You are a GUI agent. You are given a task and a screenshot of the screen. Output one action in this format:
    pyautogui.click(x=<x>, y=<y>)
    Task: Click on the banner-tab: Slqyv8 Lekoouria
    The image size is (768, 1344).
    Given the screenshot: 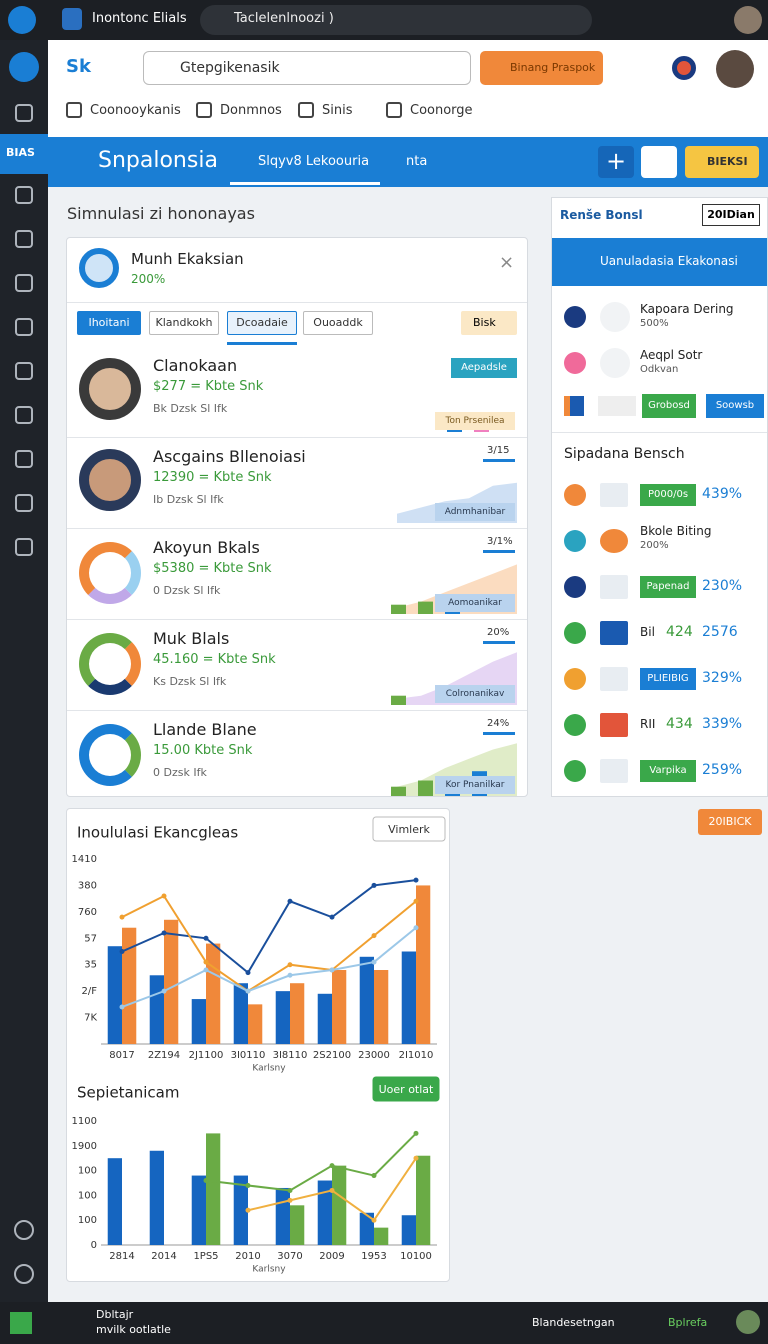 What is the action you would take?
    pyautogui.click(x=314, y=161)
    